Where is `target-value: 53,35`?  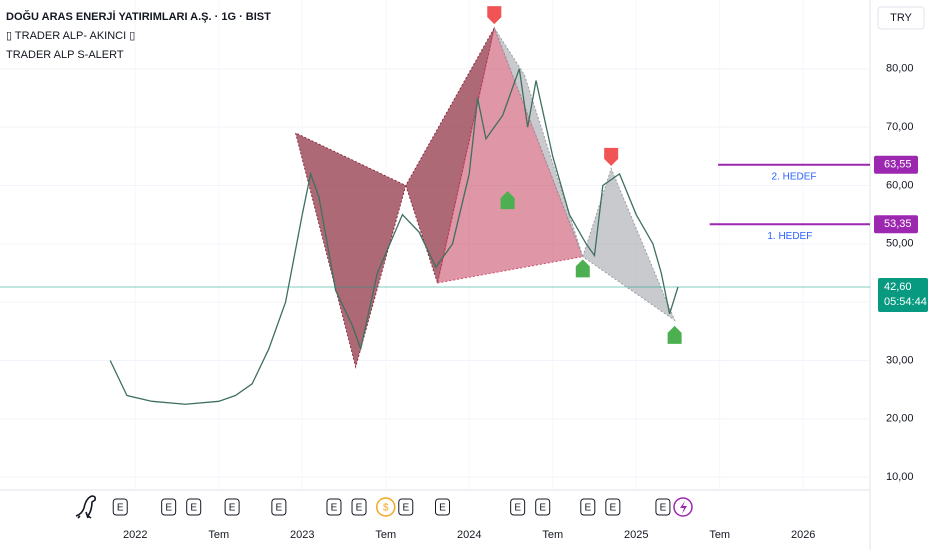
target-value: 53,35 is located at coordinates (898, 224).